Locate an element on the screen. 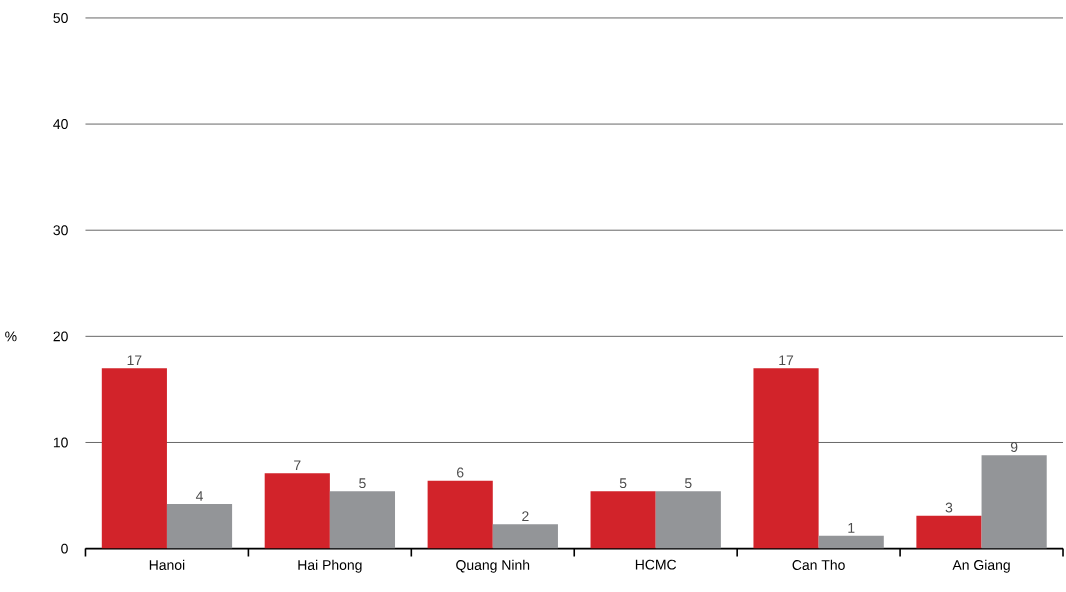  x-tick-label: Hanoi is located at coordinates (167, 565).